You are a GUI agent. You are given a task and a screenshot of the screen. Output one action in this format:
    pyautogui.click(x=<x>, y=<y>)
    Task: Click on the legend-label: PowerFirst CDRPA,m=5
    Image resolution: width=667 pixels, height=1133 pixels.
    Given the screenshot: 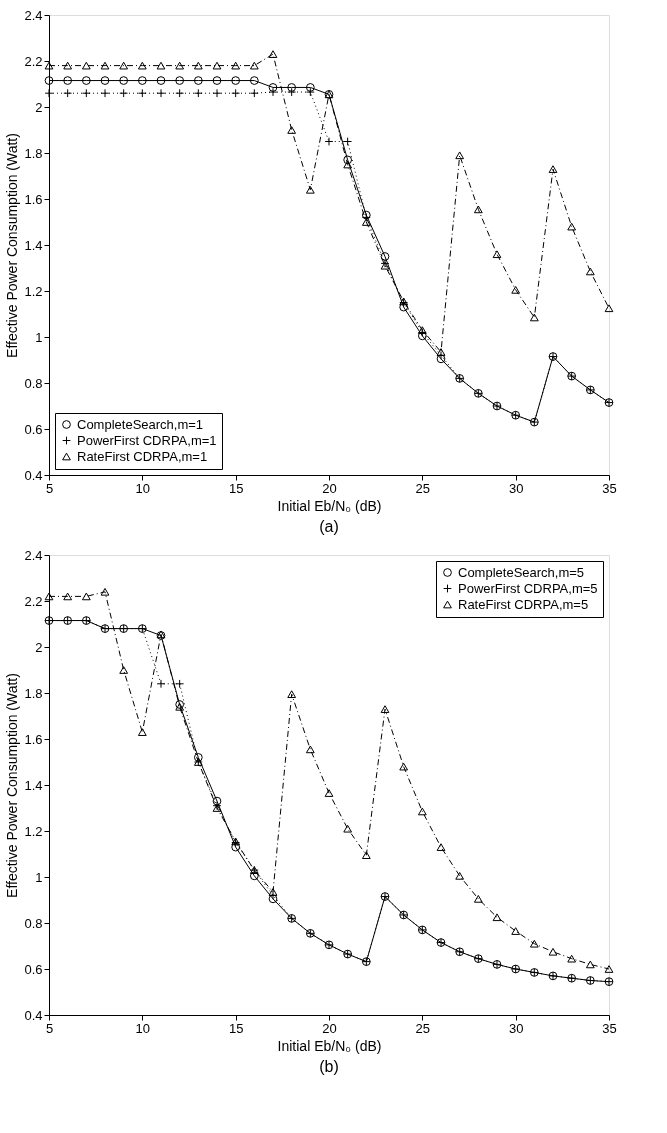 What is the action you would take?
    pyautogui.click(x=528, y=588)
    